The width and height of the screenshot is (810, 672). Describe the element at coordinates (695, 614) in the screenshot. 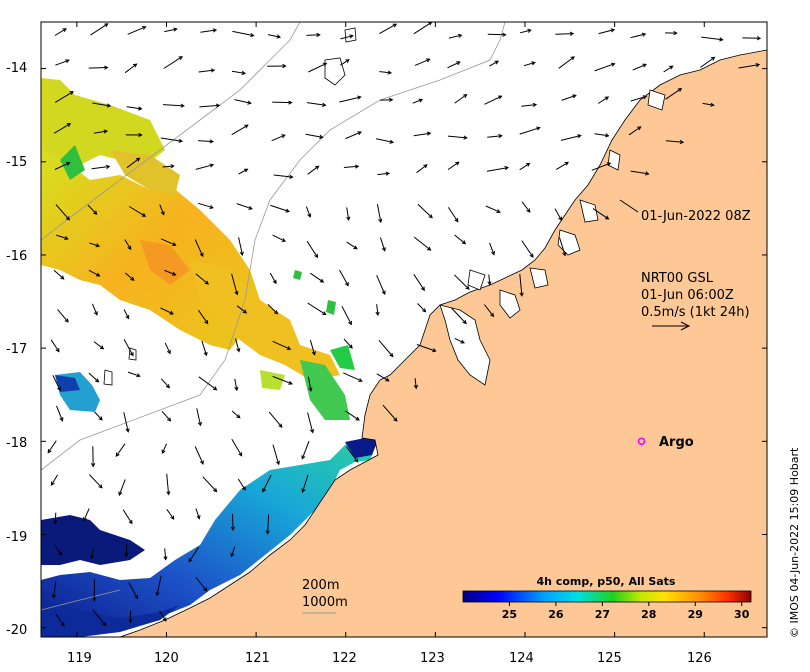

I see `colorbar-tick-label: 29` at that location.